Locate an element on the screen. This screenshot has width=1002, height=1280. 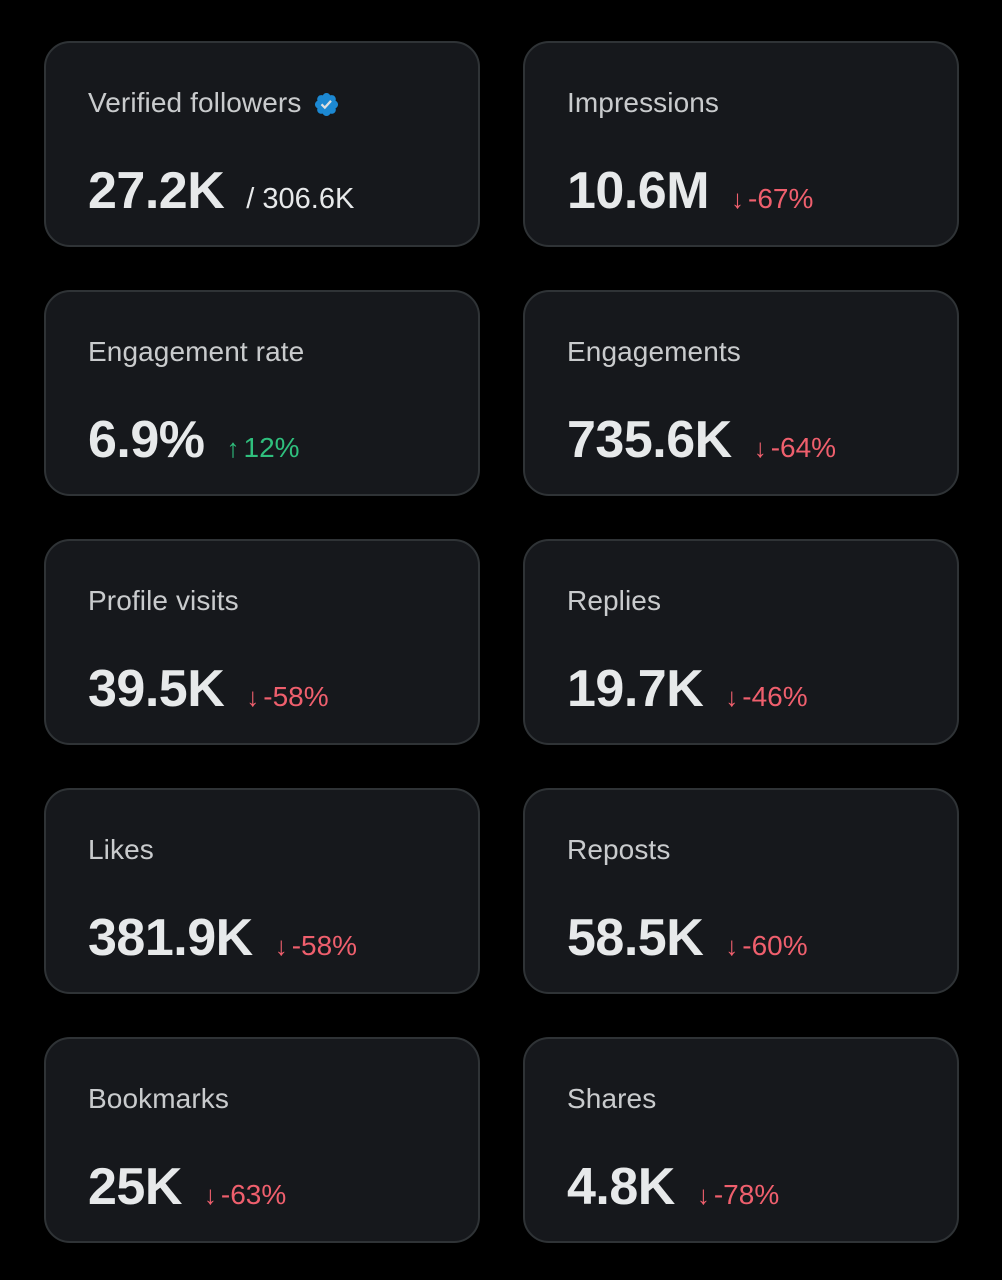
metric-change-value: -46% is located at coordinates (775, 696).